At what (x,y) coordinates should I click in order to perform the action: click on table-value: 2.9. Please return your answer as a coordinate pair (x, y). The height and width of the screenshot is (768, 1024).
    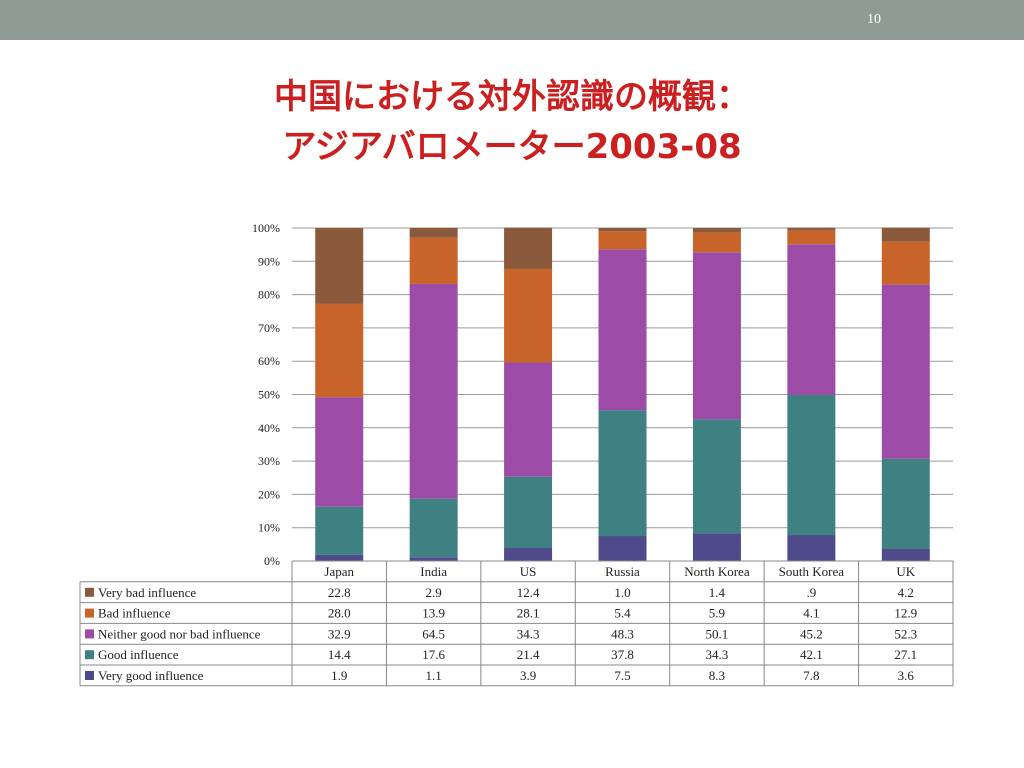
    Looking at the image, I should click on (434, 592).